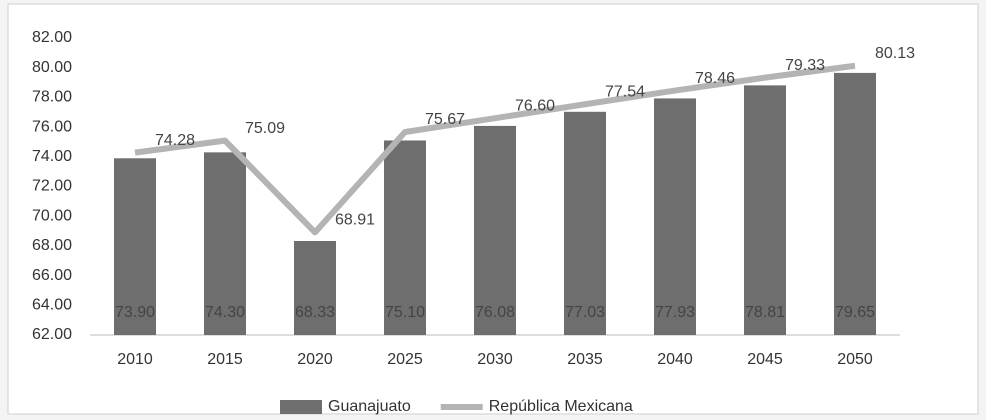 The width and height of the screenshot is (986, 420). I want to click on bar-value-label: 73.90, so click(135, 312).